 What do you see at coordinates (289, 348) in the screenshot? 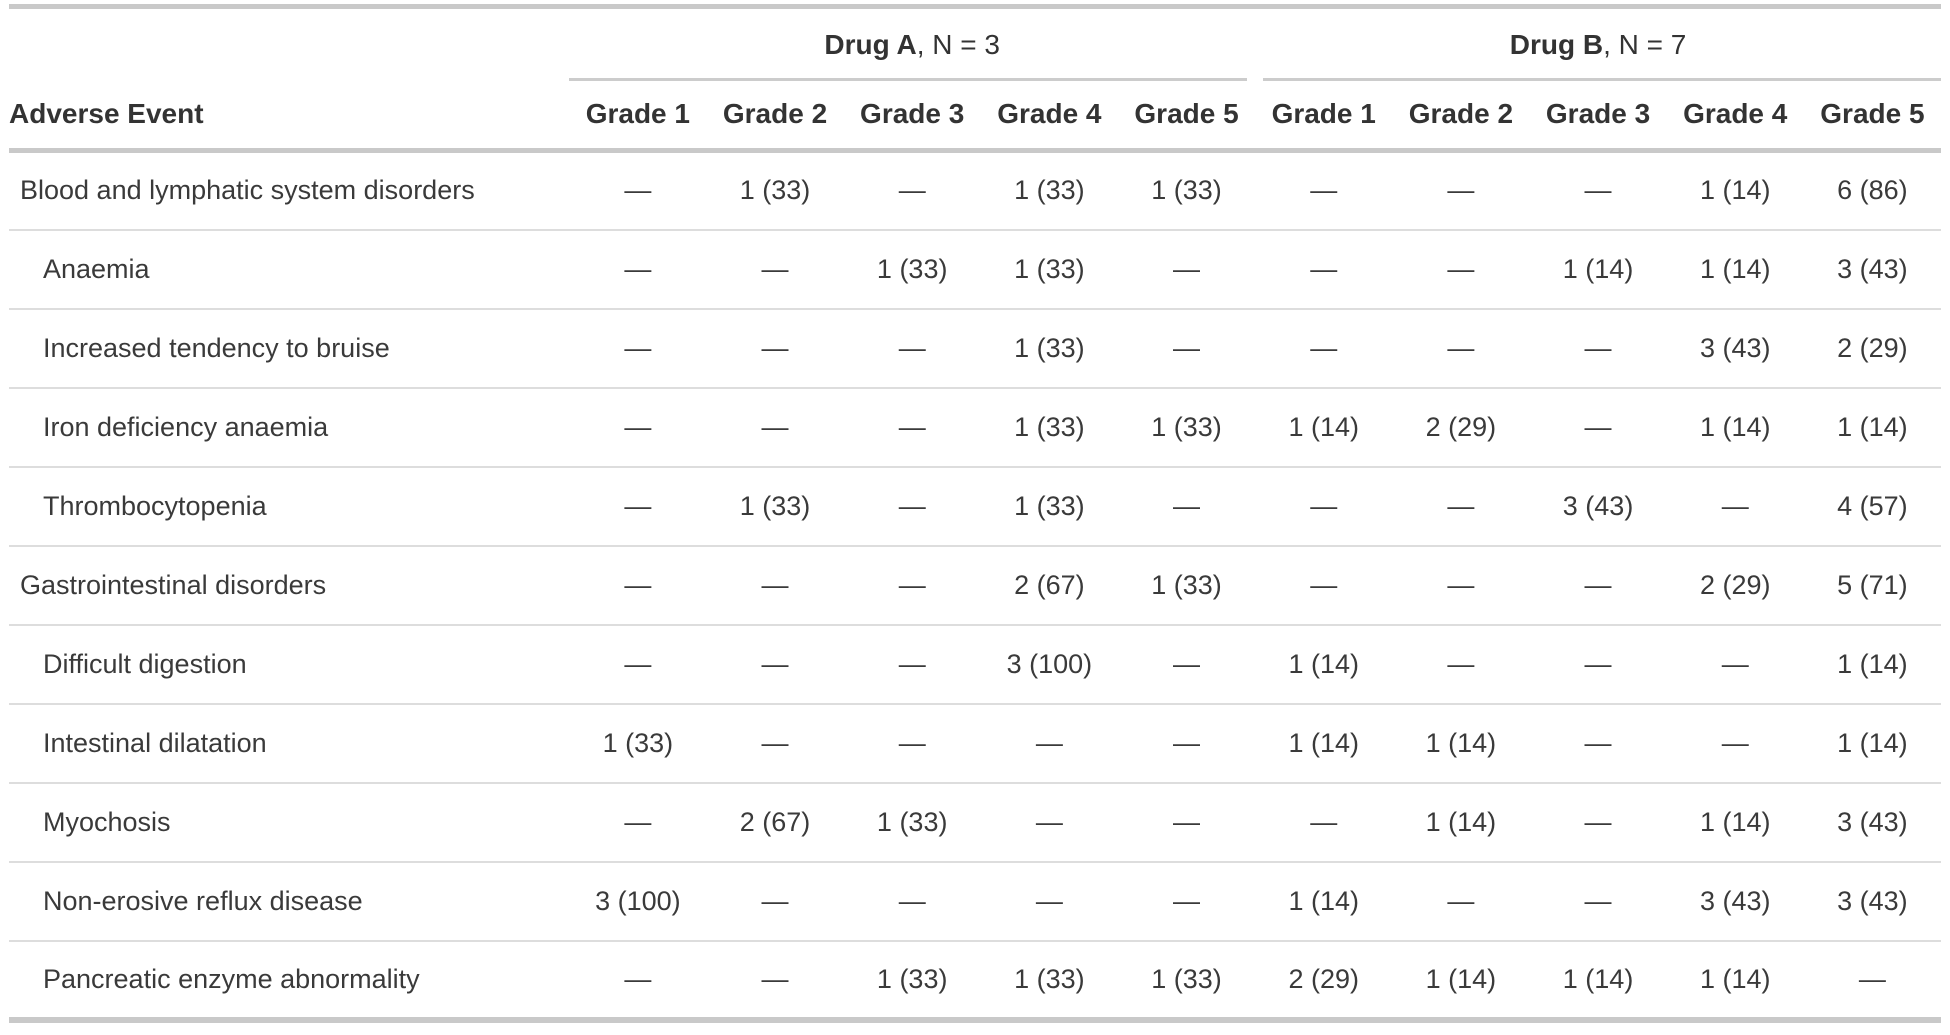
I see `event-label: Increased tendency to bruise` at bounding box center [289, 348].